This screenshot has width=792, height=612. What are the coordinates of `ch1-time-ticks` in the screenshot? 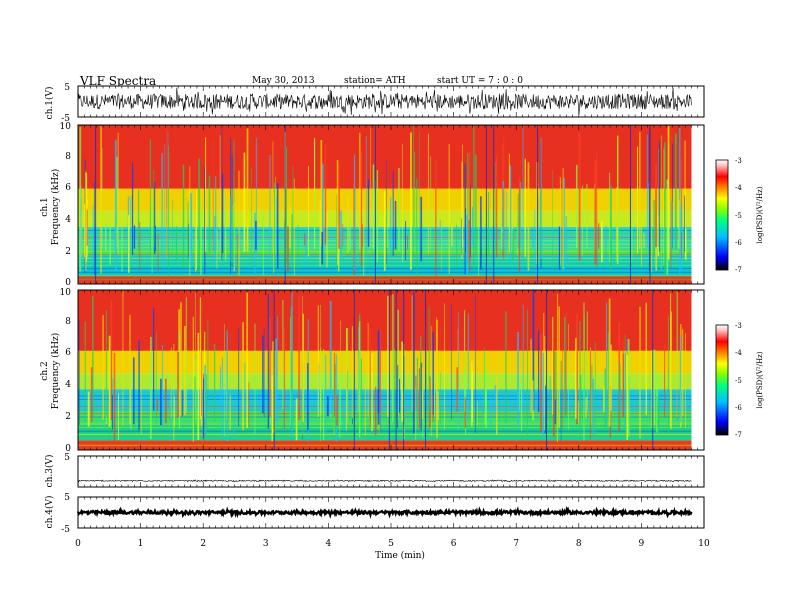 It's located at (391, 101).